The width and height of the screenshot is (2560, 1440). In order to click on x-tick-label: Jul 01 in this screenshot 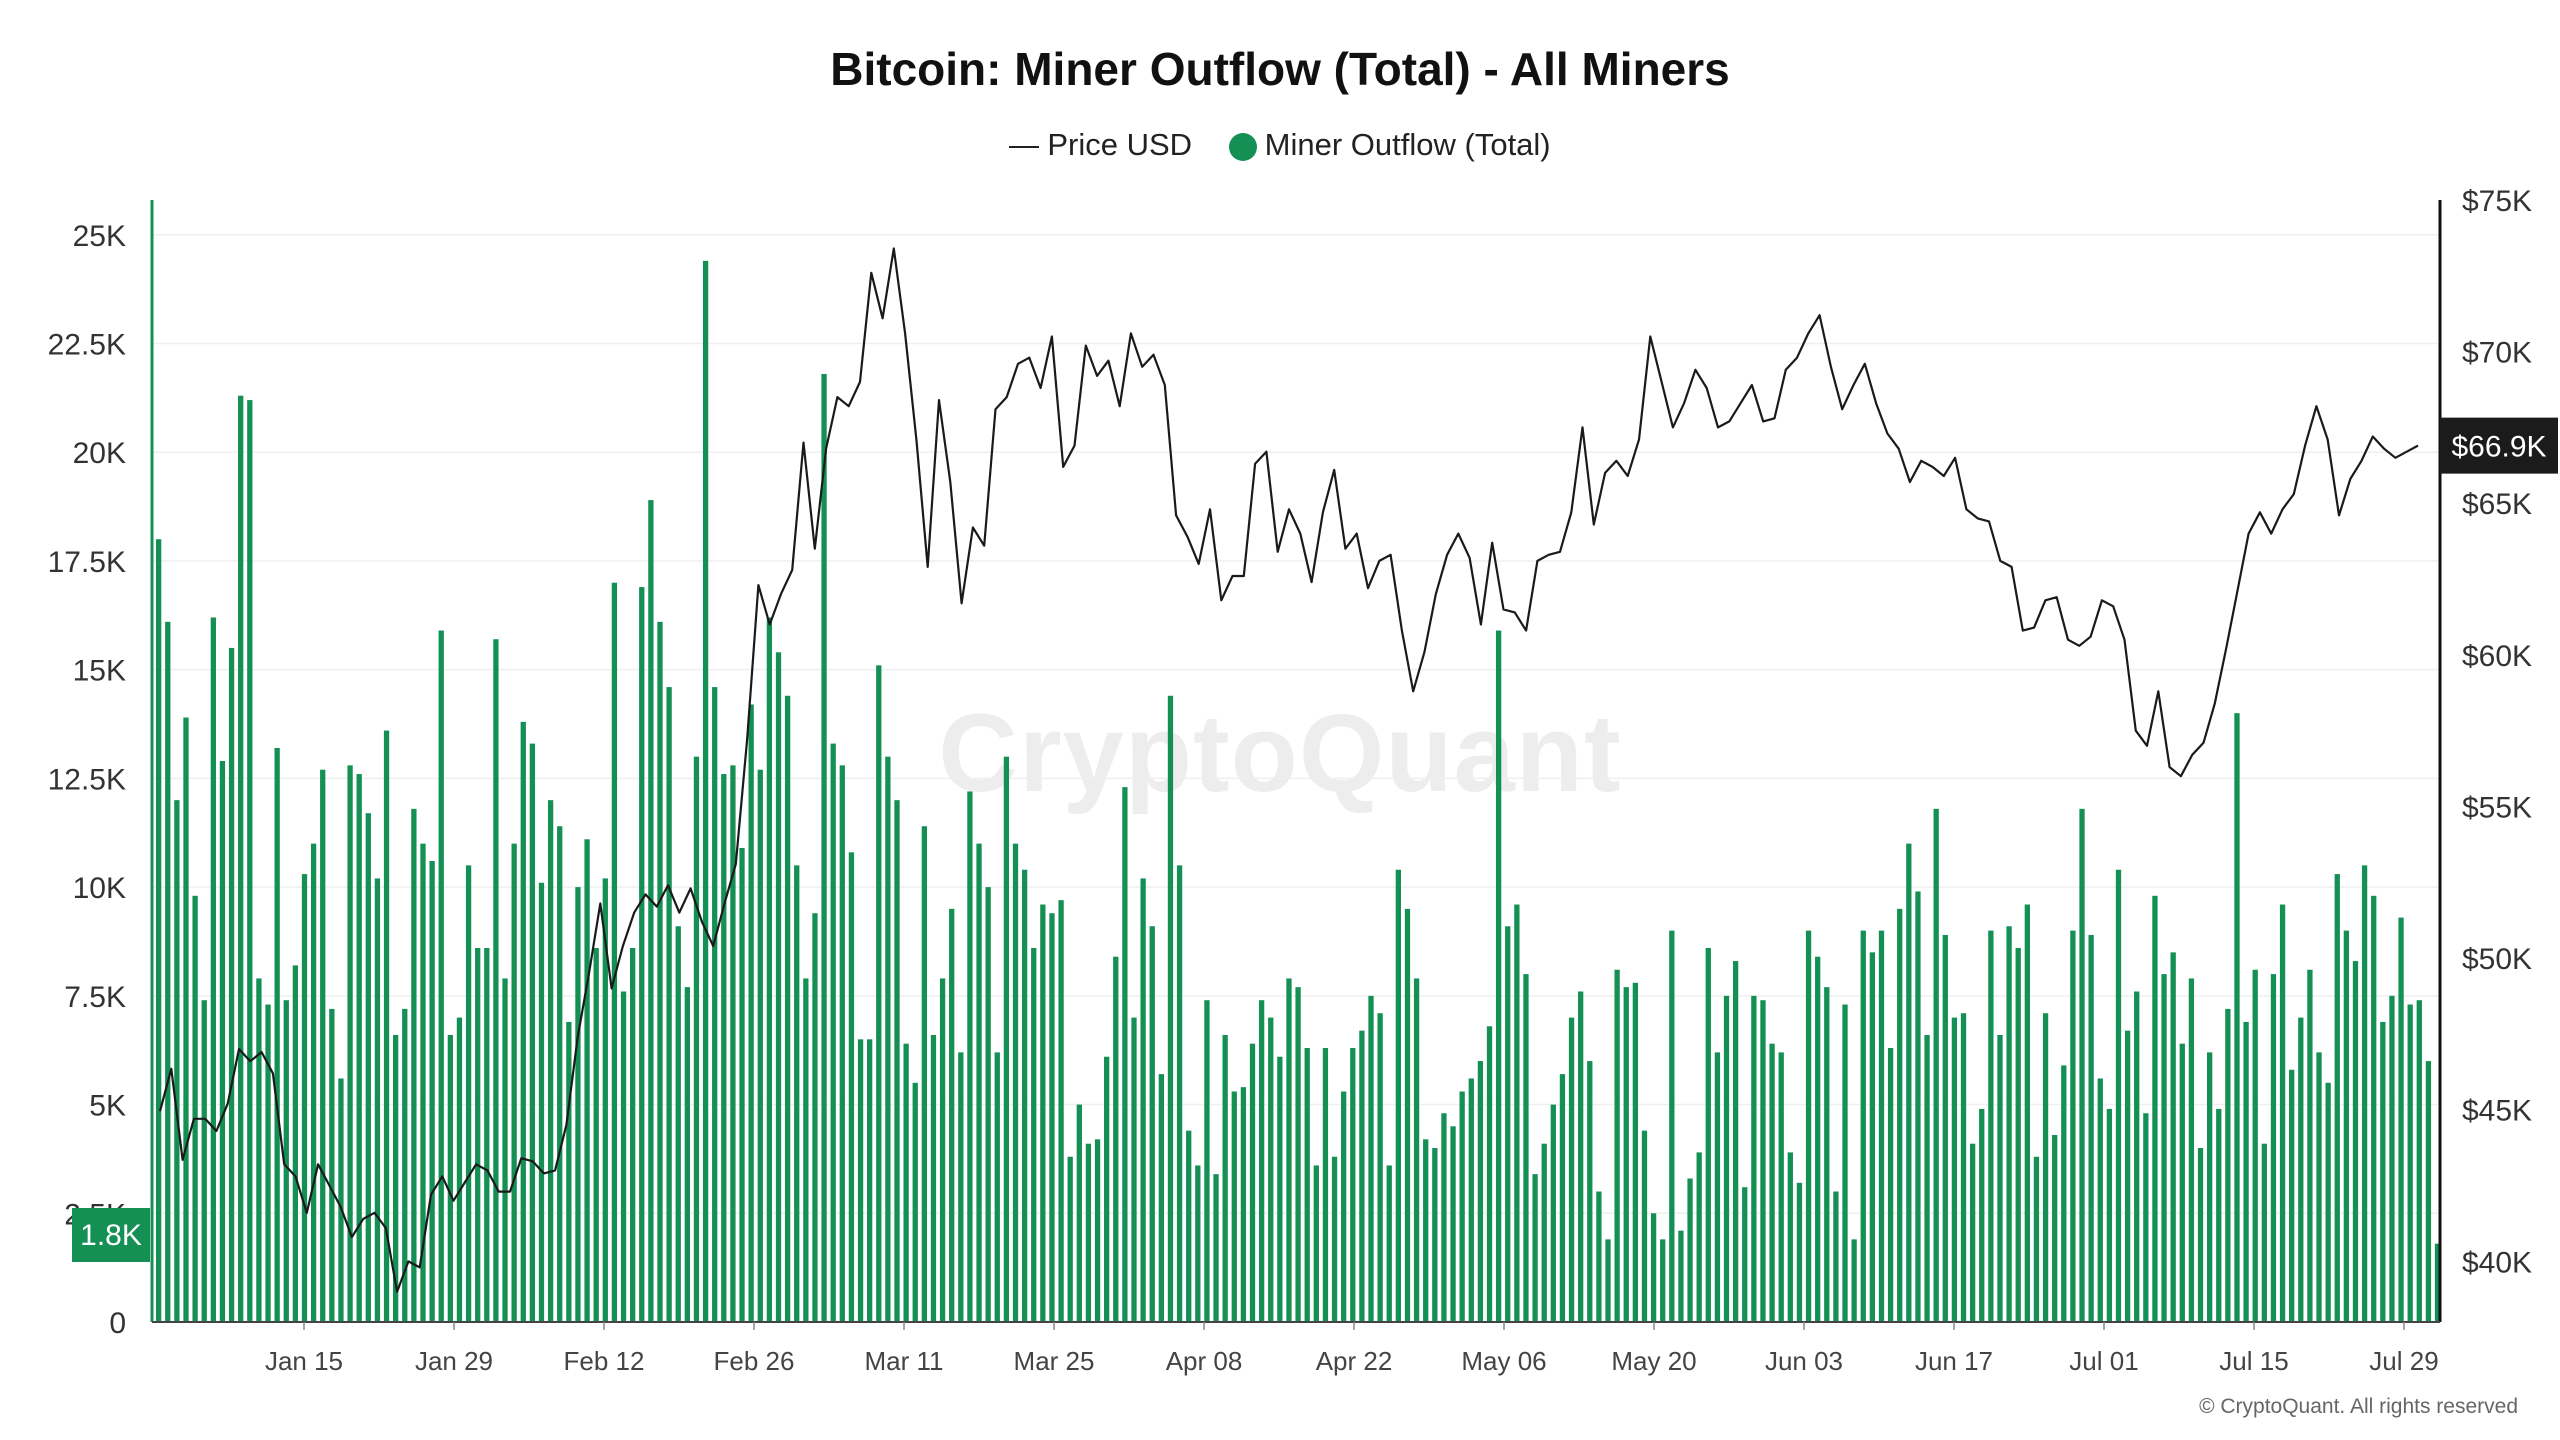, I will do `click(2103, 1361)`.